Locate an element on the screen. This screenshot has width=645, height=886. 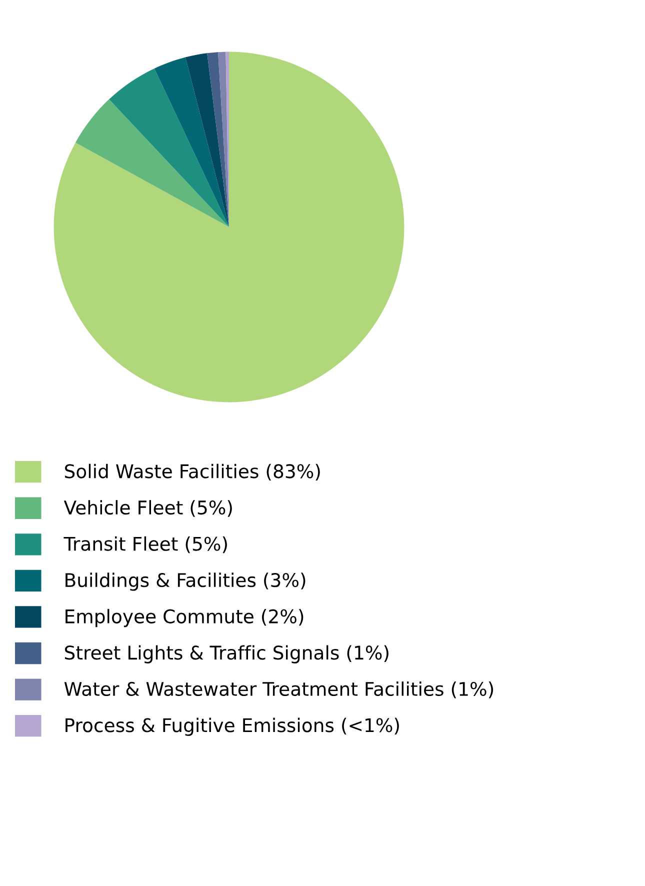
legend-label: Water & Wastewater Treatment Facilities (1%) is located at coordinates (279, 690).